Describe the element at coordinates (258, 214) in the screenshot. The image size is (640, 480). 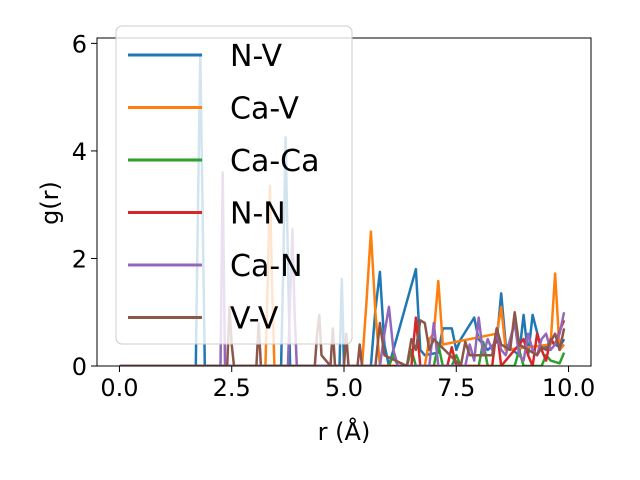
I see `legend-label-n-n: N-N` at that location.